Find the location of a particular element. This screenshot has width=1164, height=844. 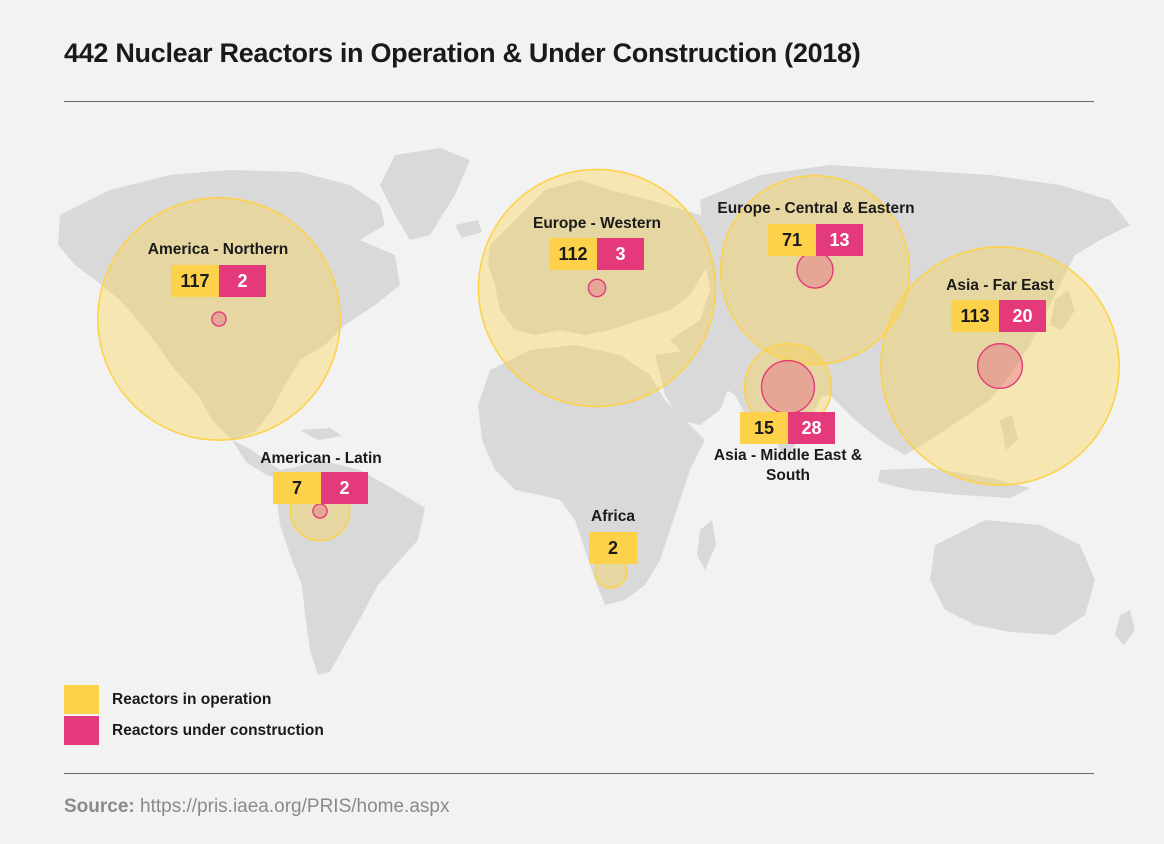

indonesia-shape is located at coordinates (954, 483).